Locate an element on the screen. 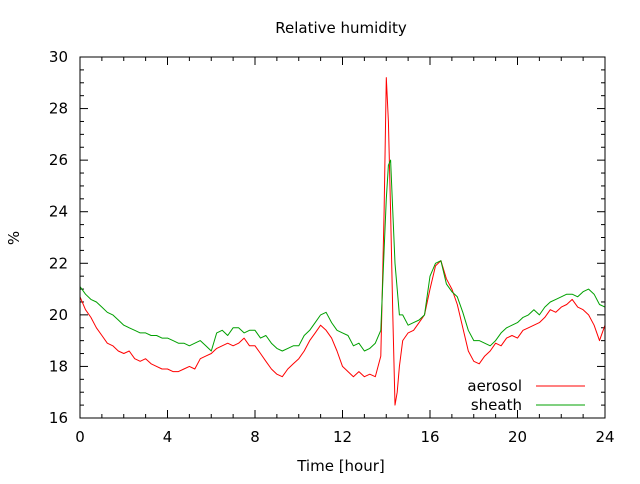 The width and height of the screenshot is (640, 484). y-tick-label: 16 is located at coordinates (58, 418).